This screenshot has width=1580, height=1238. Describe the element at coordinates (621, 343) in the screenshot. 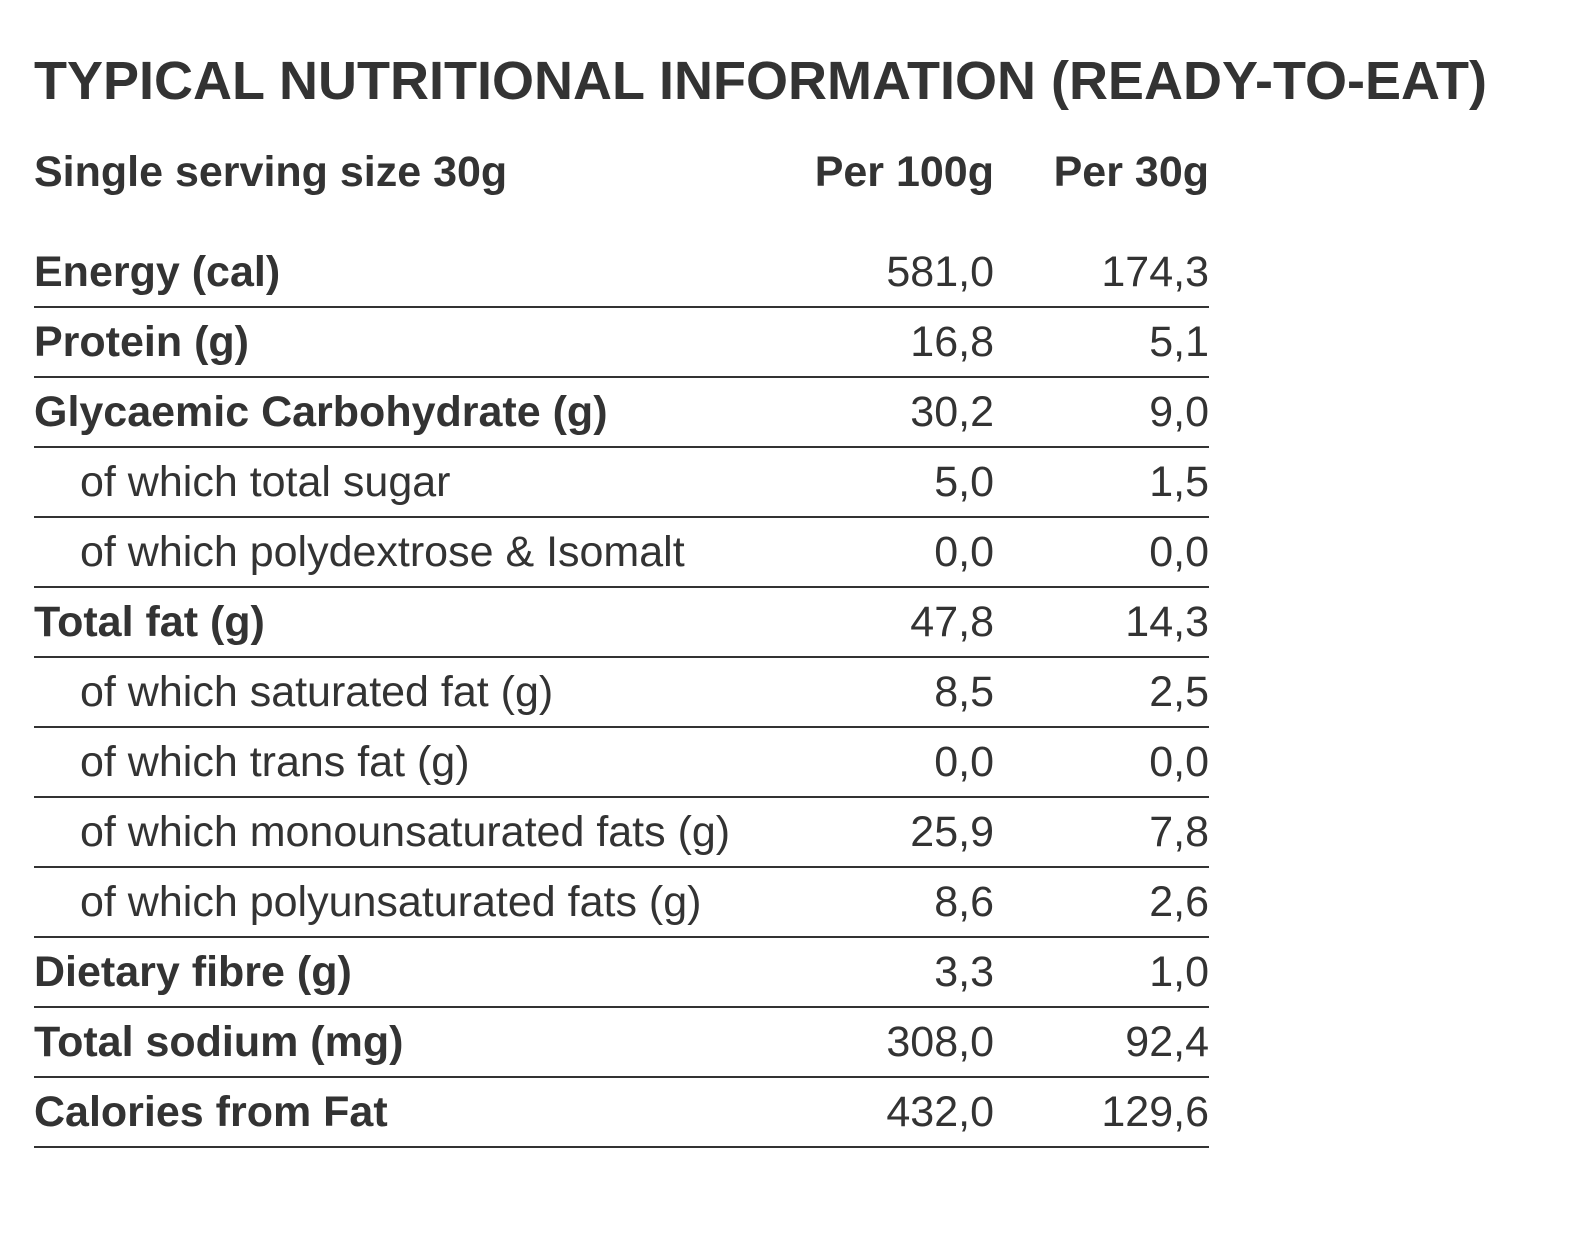

I see `row-protein: Protein (g) 16,8 5,1` at that location.